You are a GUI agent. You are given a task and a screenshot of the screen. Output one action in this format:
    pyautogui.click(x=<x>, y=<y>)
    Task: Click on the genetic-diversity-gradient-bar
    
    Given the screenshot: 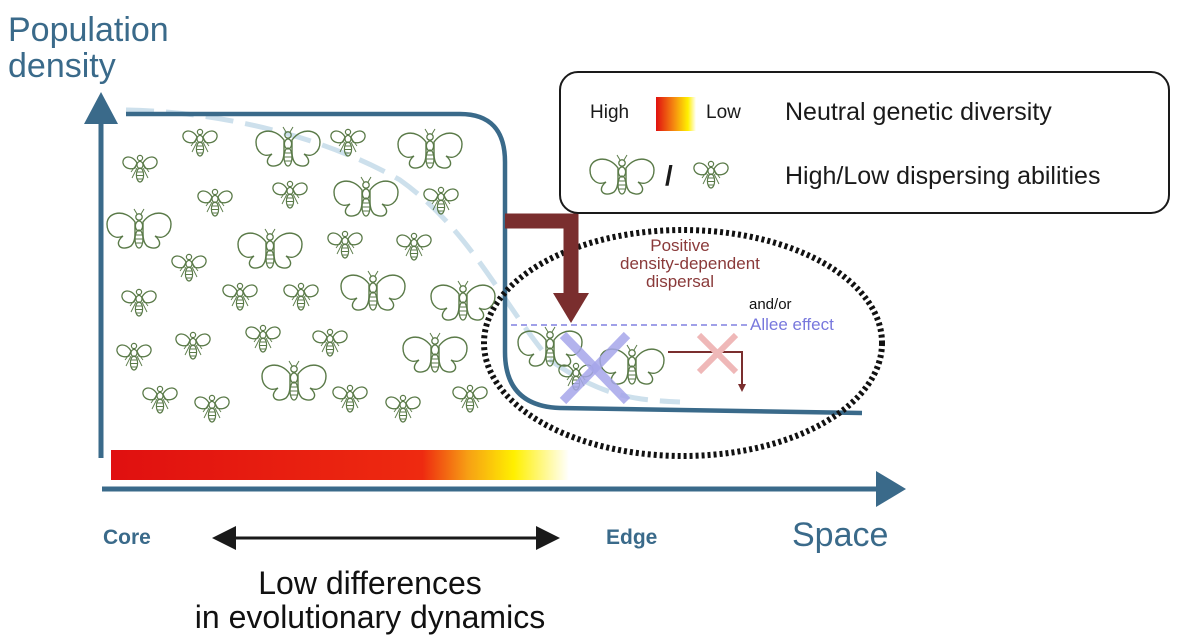 What is the action you would take?
    pyautogui.click(x=340, y=465)
    